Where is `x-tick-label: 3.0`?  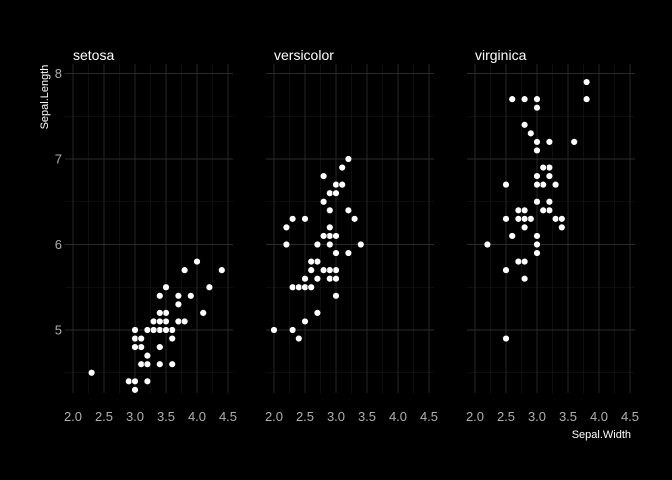
x-tick-label: 3.0 is located at coordinates (336, 416).